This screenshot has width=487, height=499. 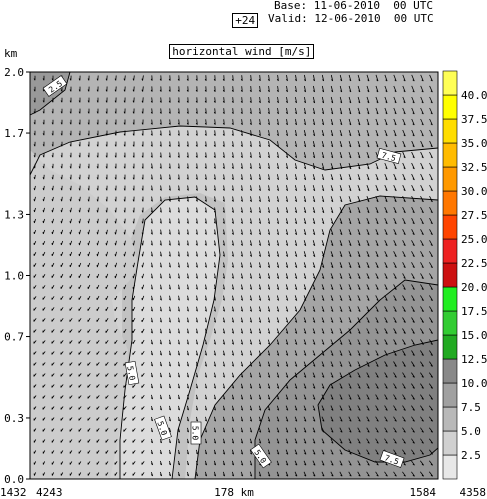 I want to click on colorbar-tick-label: 7.5, so click(x=471, y=407).